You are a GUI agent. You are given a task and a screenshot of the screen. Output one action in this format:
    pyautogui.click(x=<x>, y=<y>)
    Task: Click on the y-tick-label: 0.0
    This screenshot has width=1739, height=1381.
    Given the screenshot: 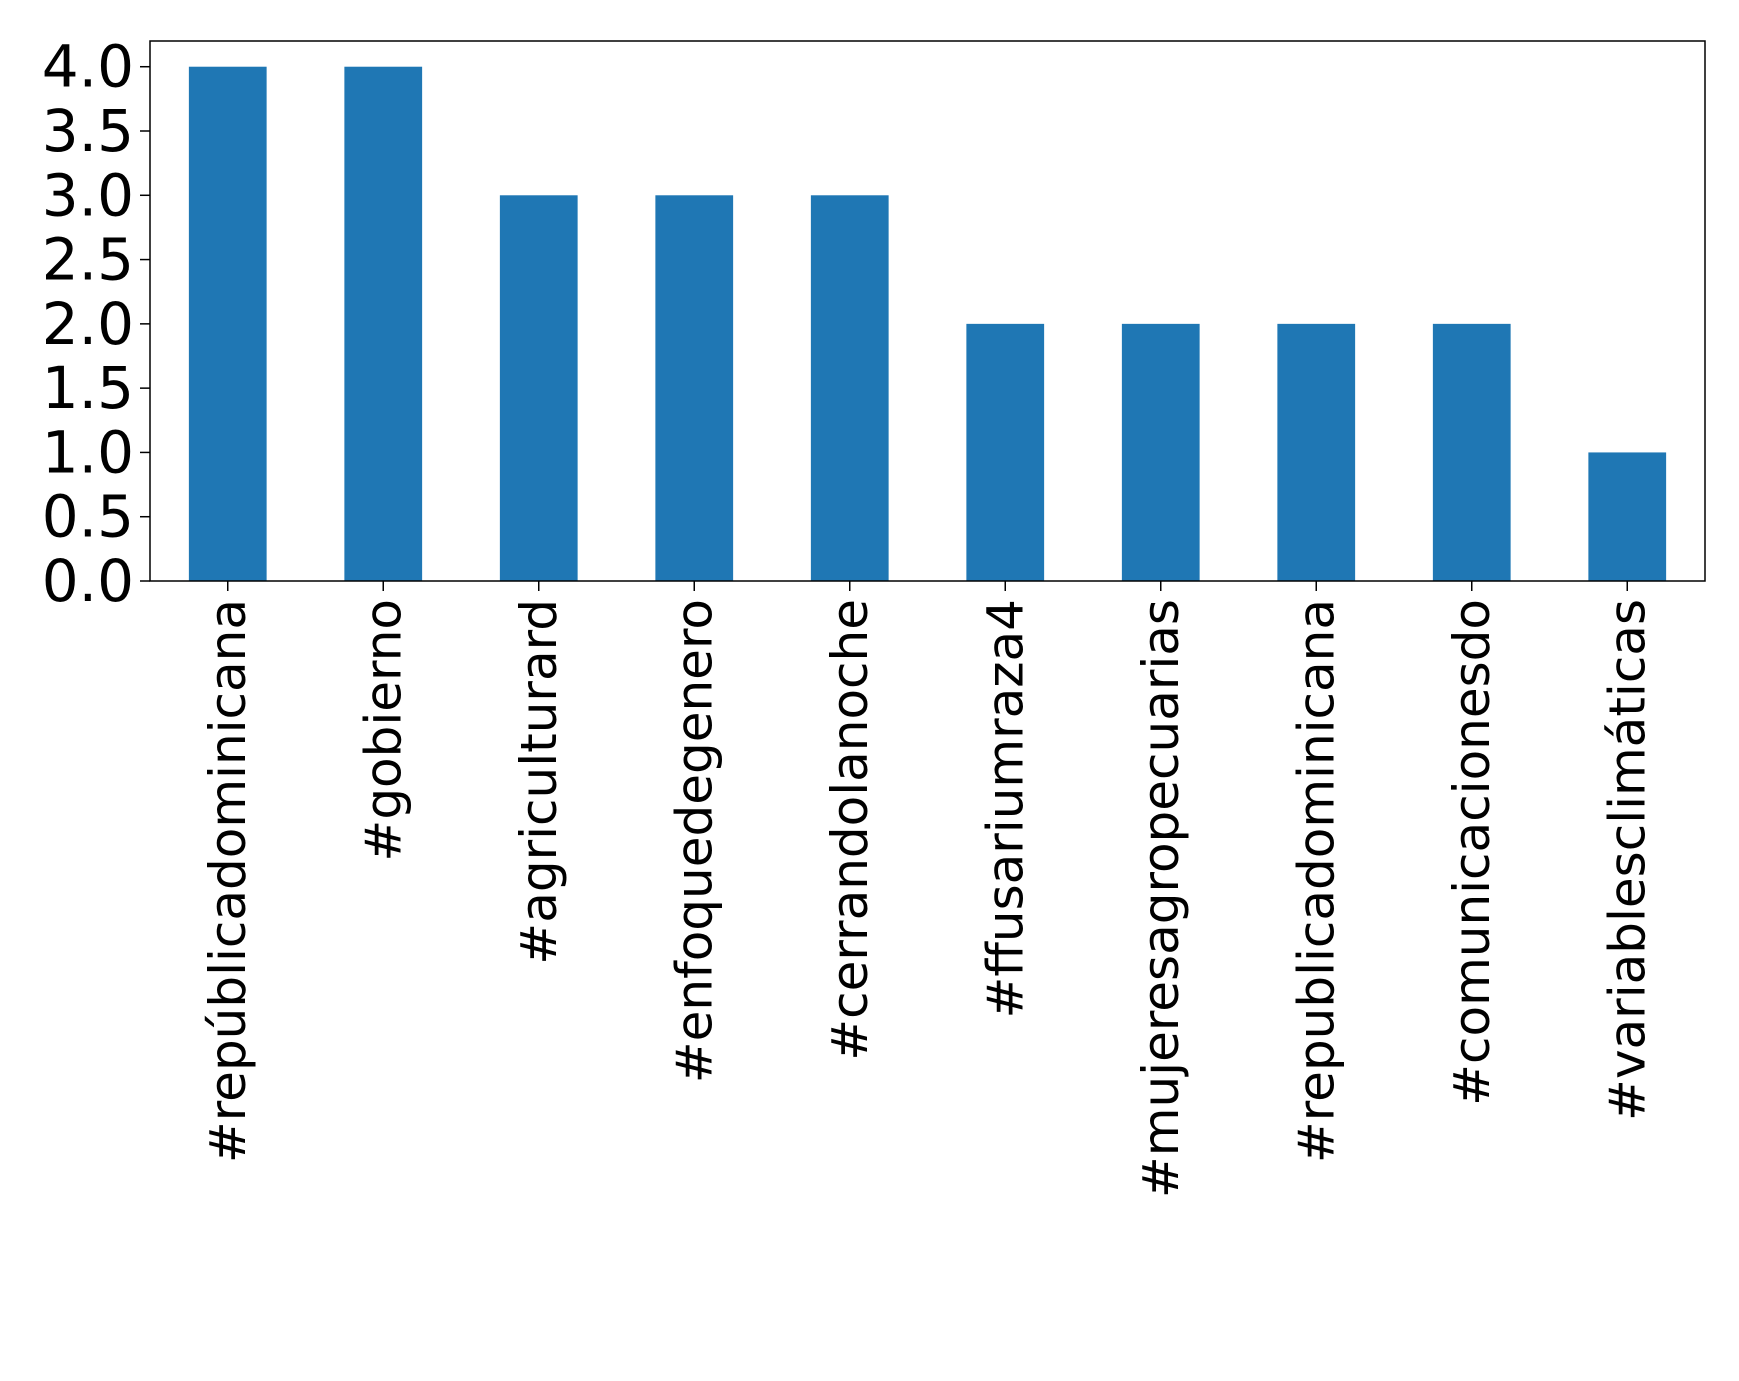 What is the action you would take?
    pyautogui.click(x=88, y=581)
    